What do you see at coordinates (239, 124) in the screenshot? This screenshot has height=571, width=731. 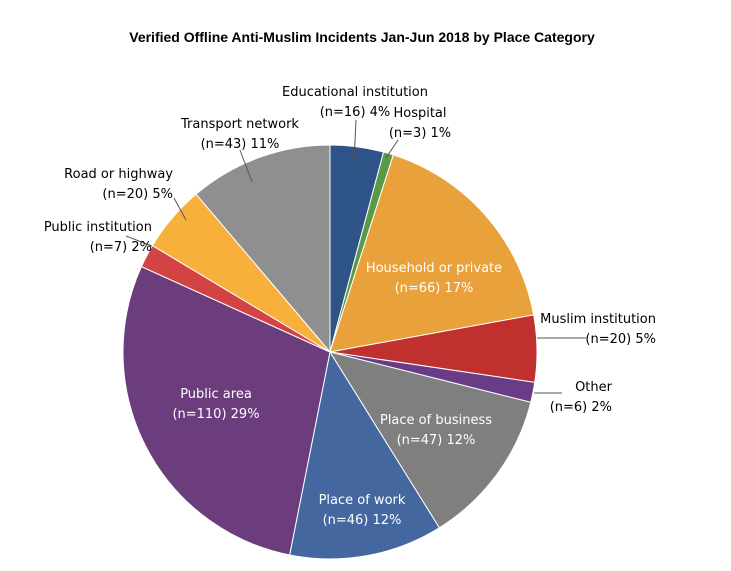 I see `slice-label: Transport network` at bounding box center [239, 124].